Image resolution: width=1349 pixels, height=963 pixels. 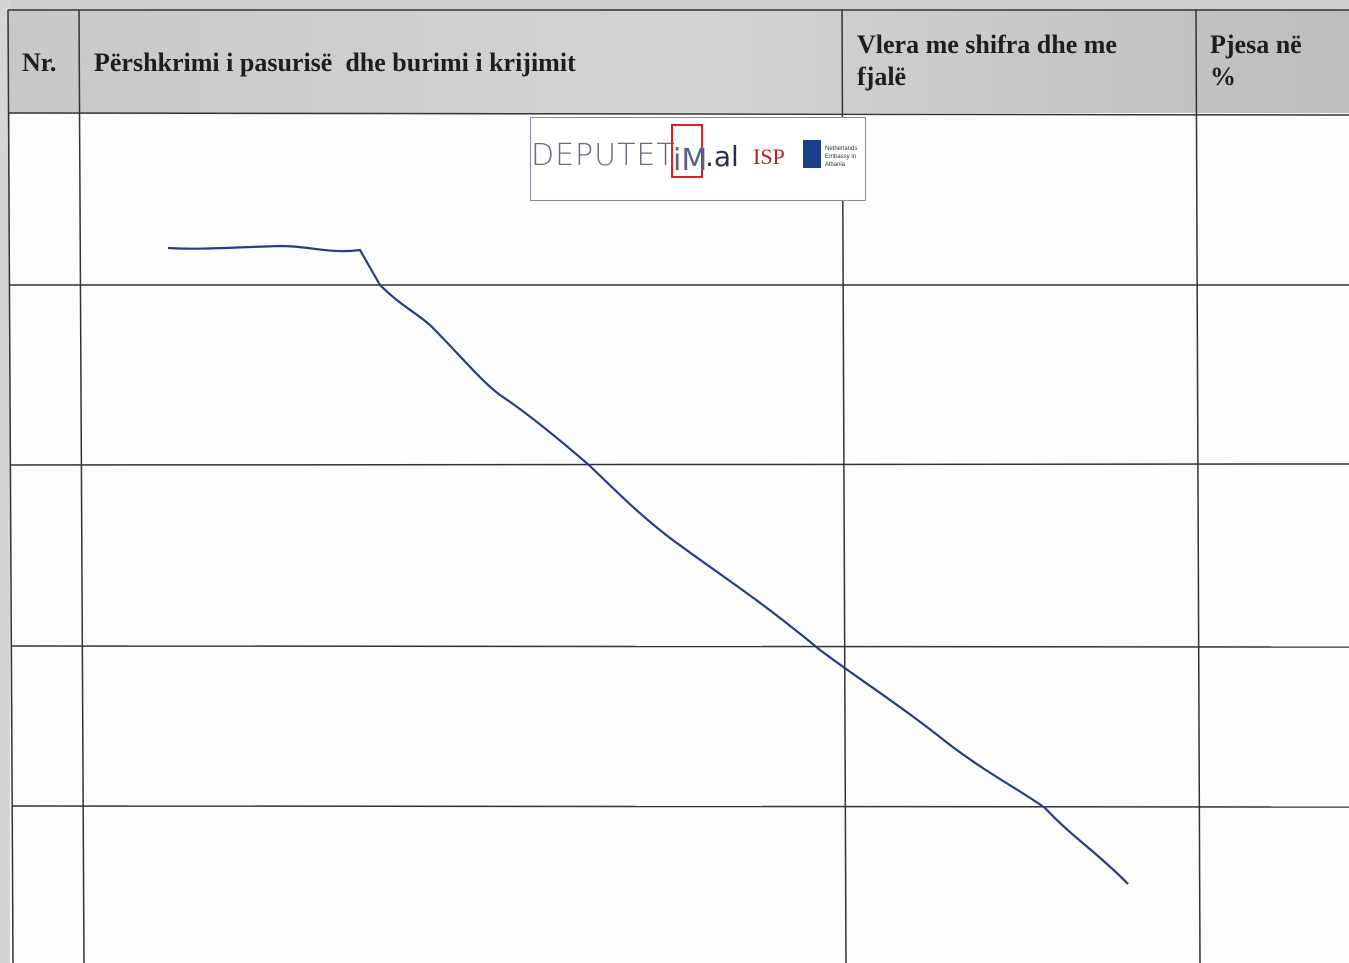 I want to click on watermark-site: DEPUTET, so click(x=603, y=155).